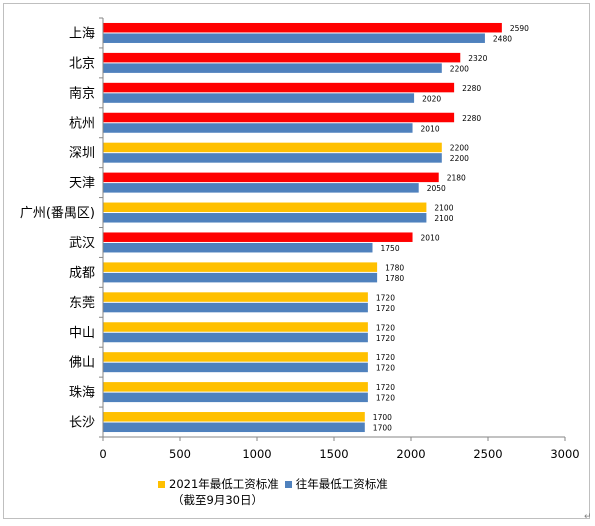 This screenshot has height=526, width=595. Describe the element at coordinates (431, 98) in the screenshot. I see `data-label: 2020` at that location.